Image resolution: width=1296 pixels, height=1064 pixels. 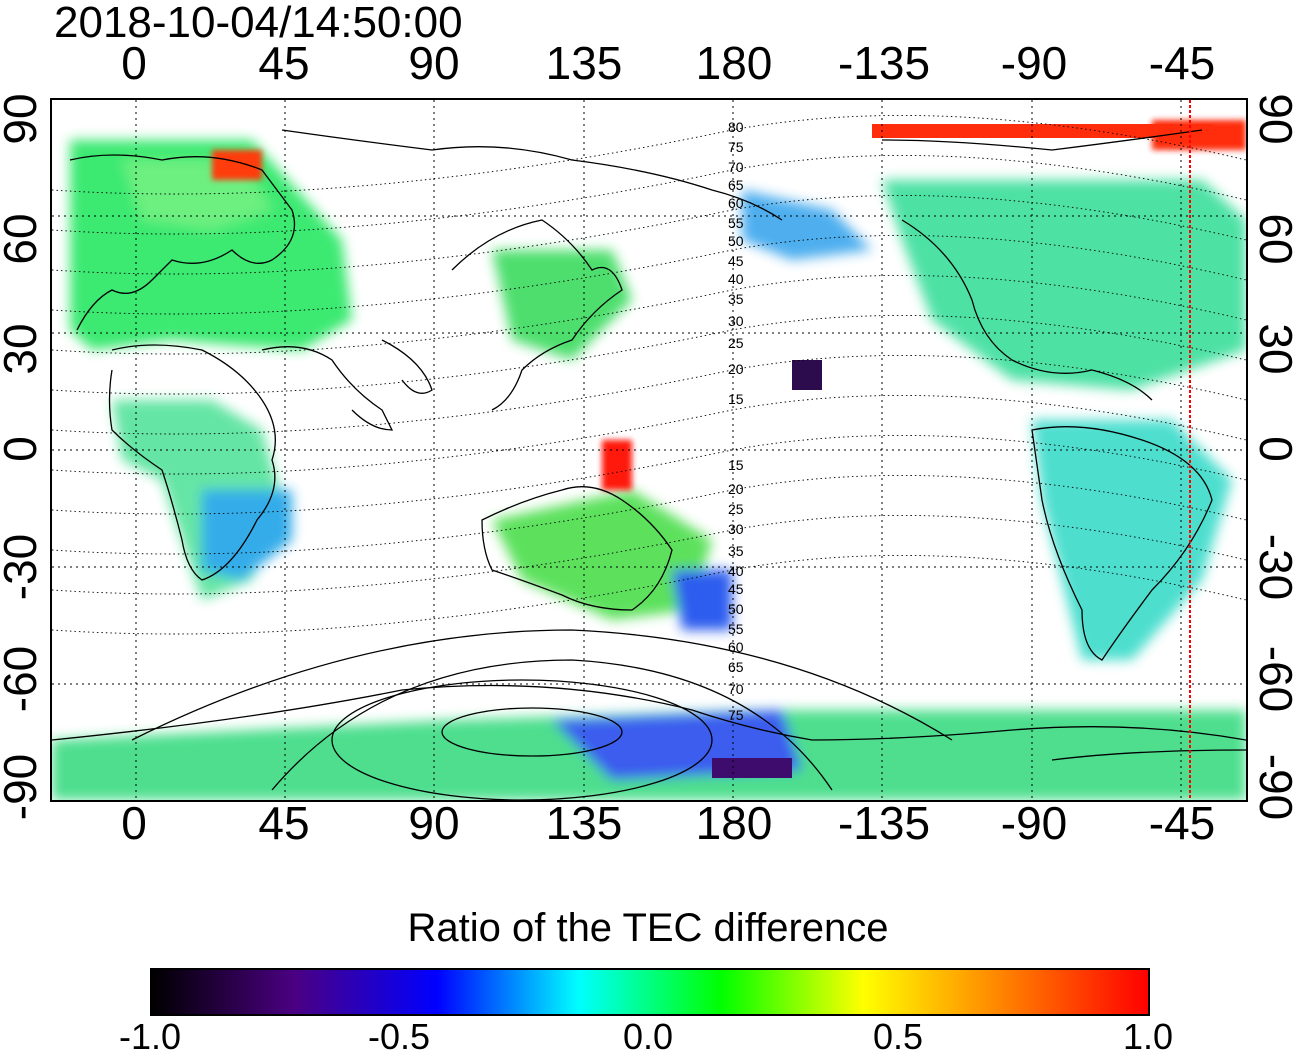 What do you see at coordinates (23, 567) in the screenshot?
I see `left-tick: -30` at bounding box center [23, 567].